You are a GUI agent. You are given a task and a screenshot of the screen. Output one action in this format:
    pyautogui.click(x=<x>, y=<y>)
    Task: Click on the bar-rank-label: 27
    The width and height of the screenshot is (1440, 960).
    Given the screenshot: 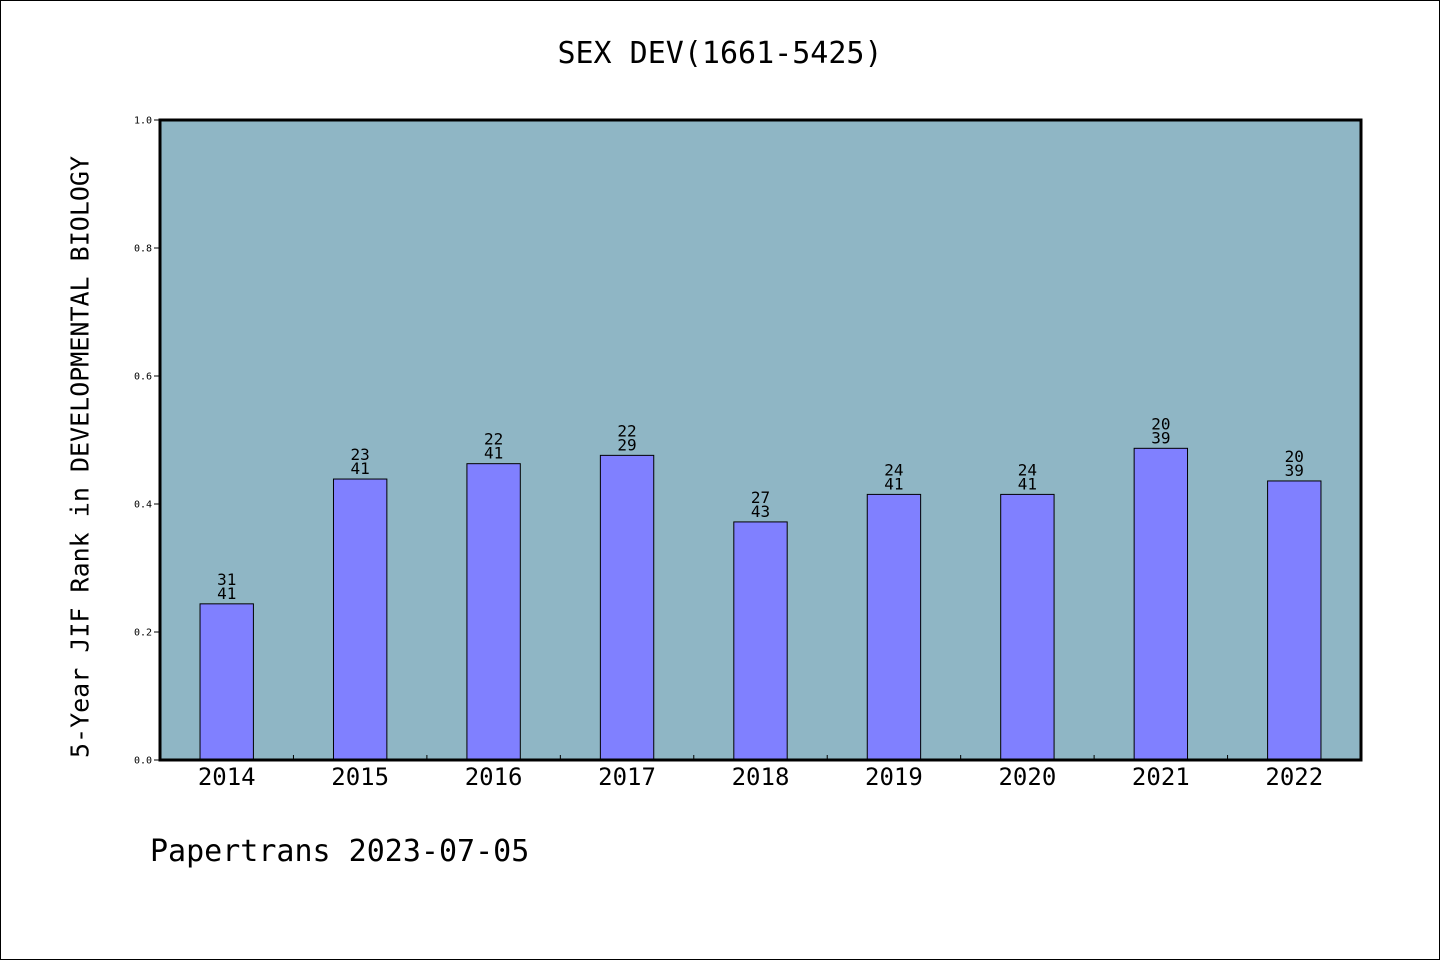 What is the action you would take?
    pyautogui.click(x=760, y=497)
    